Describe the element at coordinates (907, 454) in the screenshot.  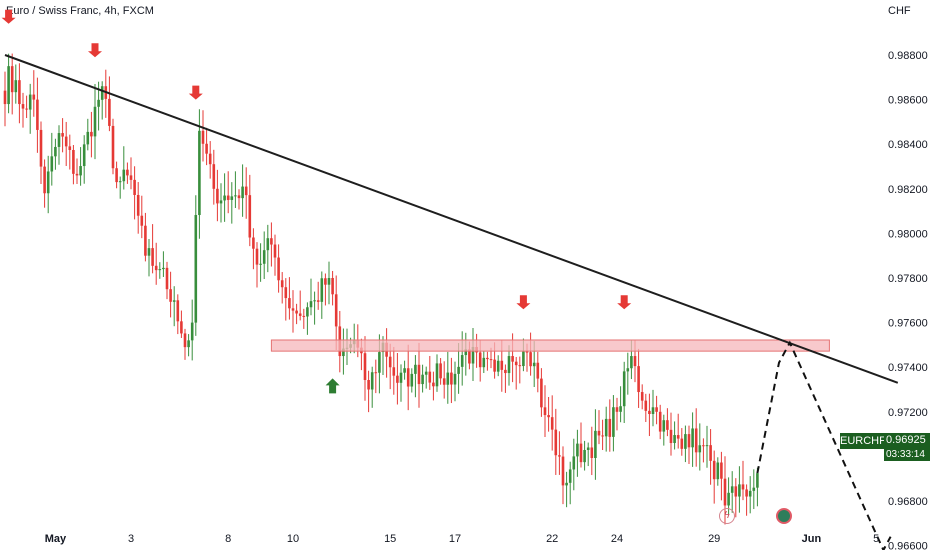
I see `bar-countdown: 03:33:14` at that location.